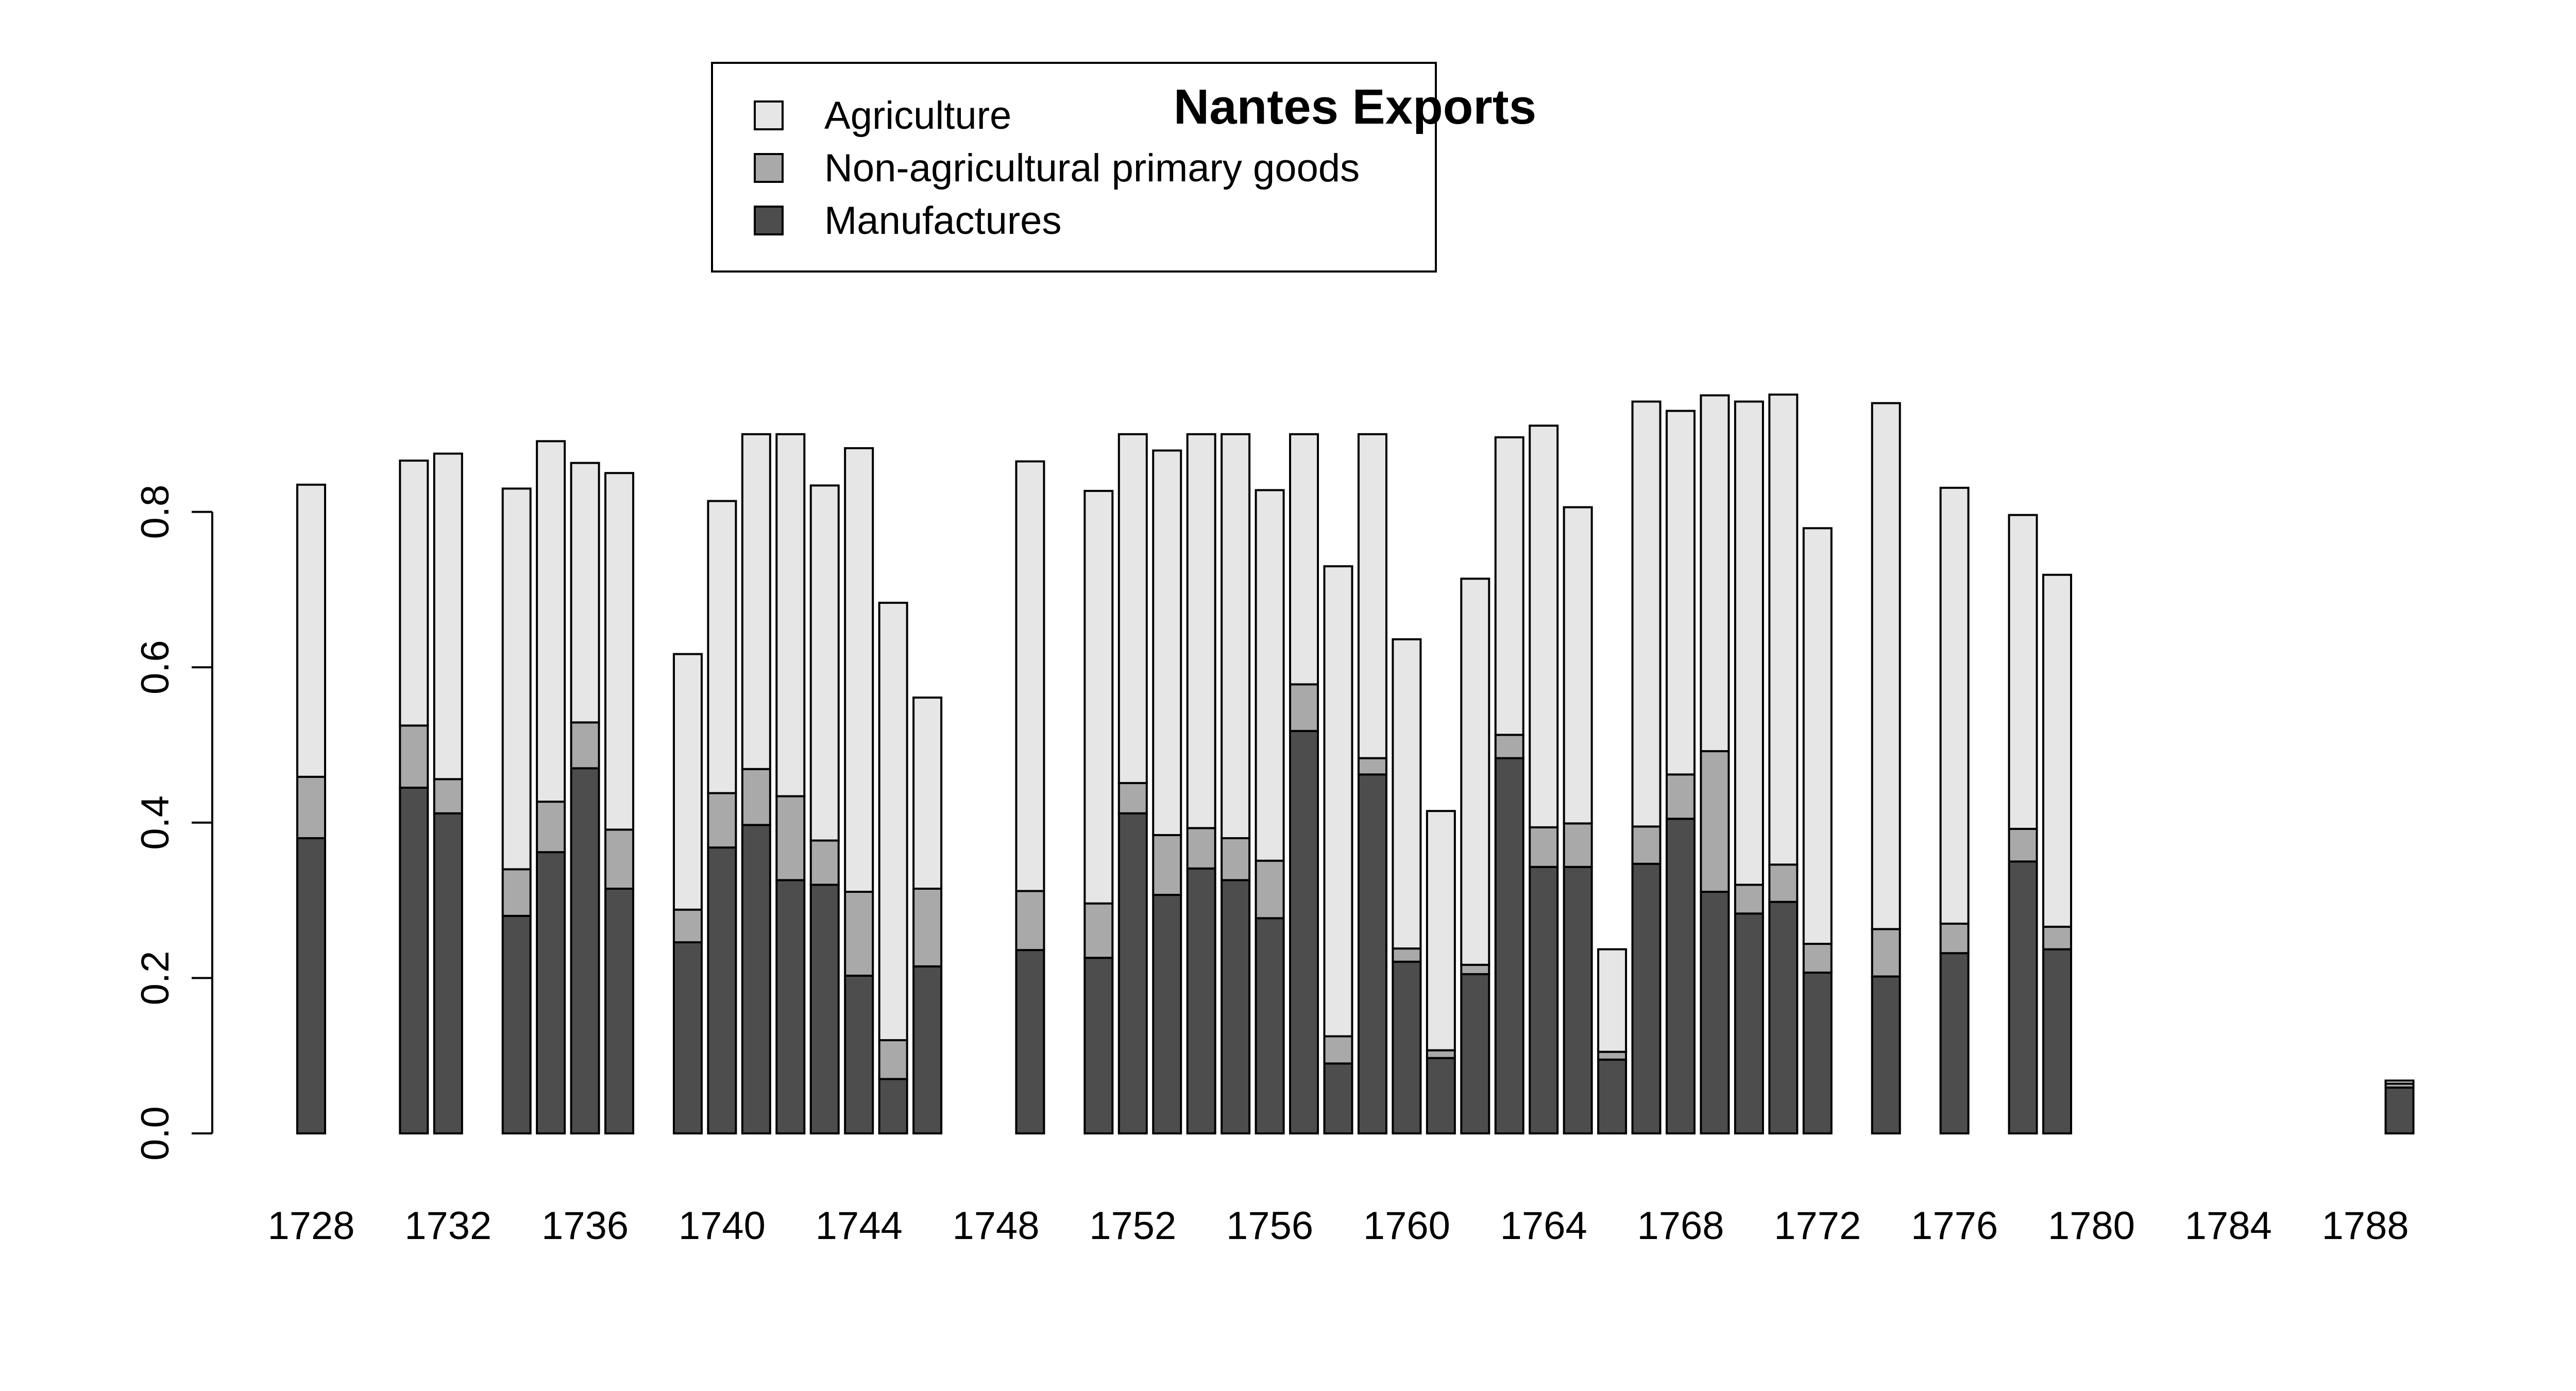 This screenshot has height=1391, width=2576. Describe the element at coordinates (769, 168) in the screenshot. I see `legend-swatch-non-agricultural-primary-goods` at that location.